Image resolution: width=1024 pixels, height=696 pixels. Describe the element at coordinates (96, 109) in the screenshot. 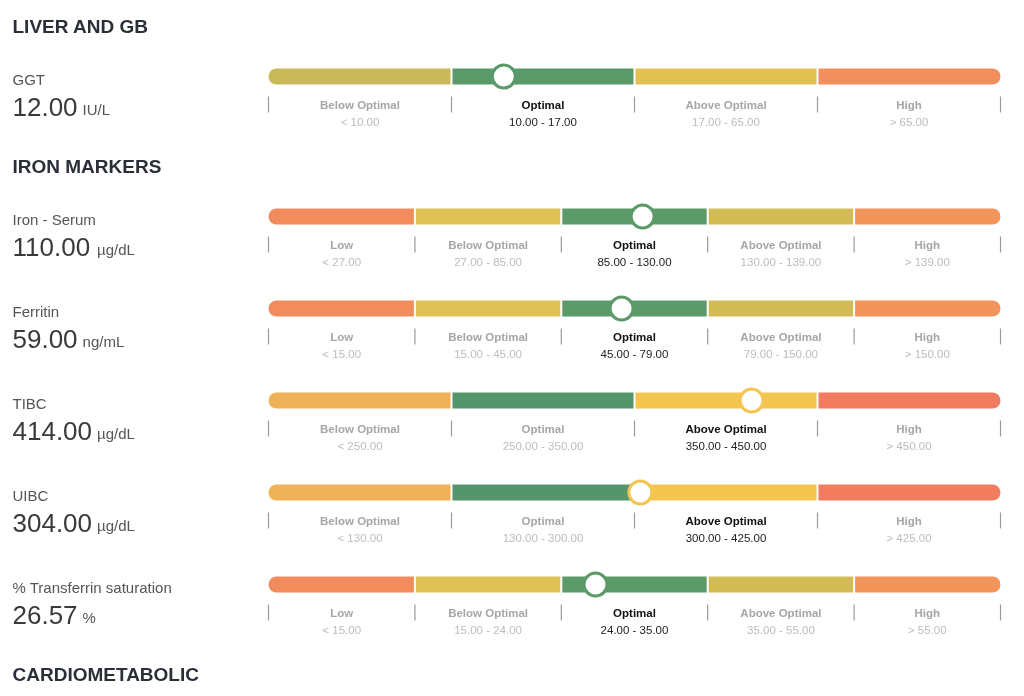

I see `text: IU/L` at that location.